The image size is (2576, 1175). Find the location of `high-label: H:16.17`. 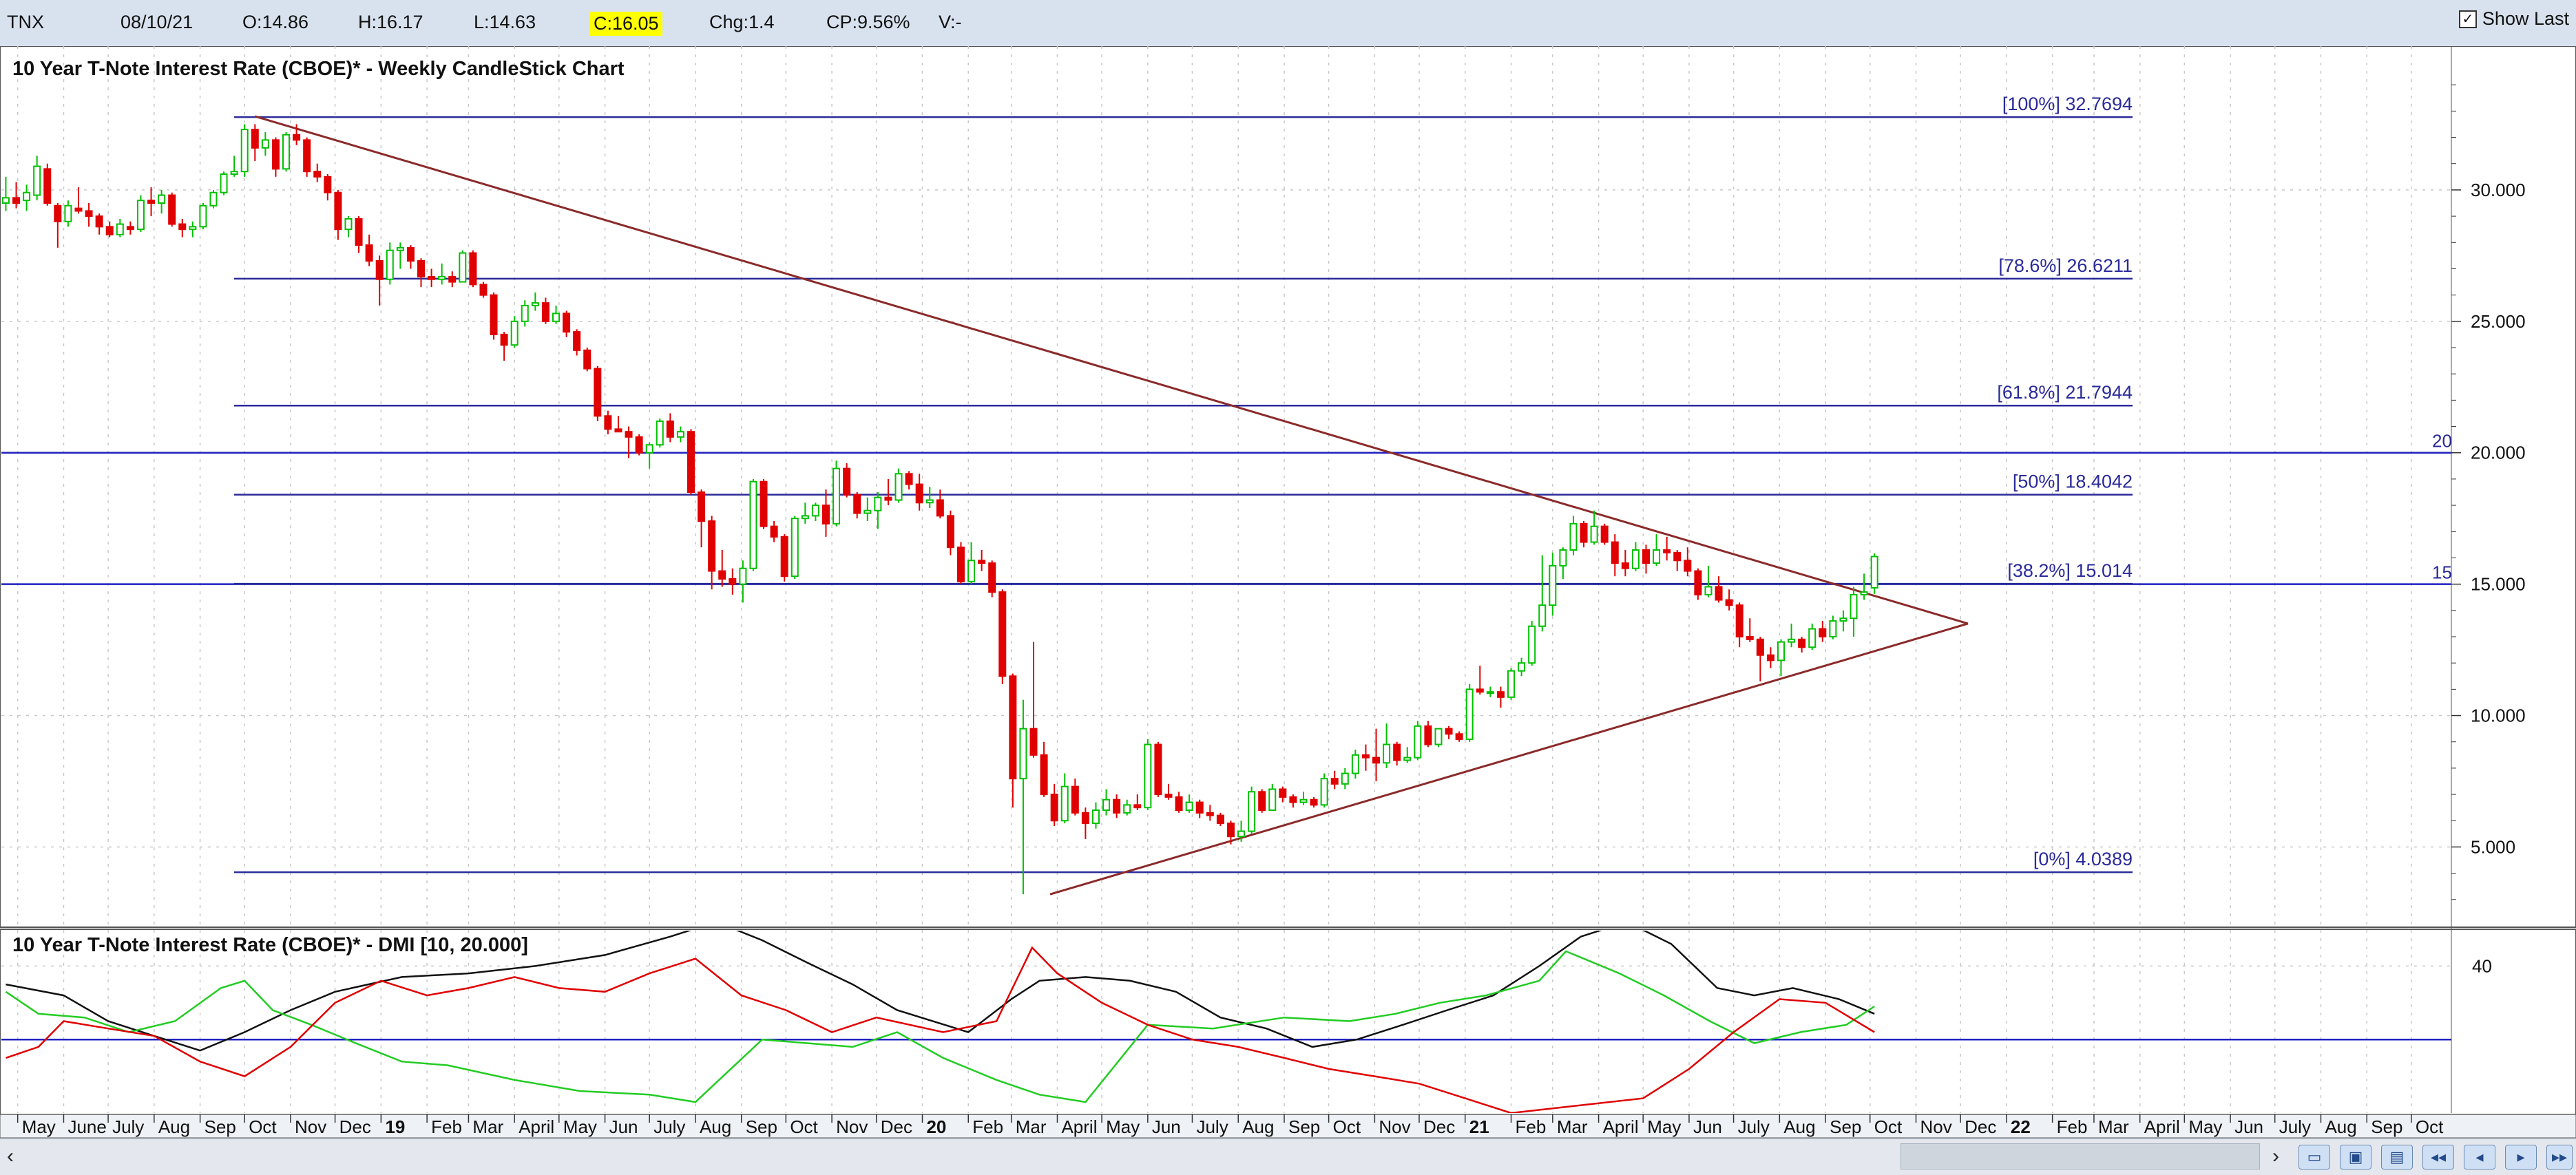

high-label: H:16.17 is located at coordinates (390, 22).